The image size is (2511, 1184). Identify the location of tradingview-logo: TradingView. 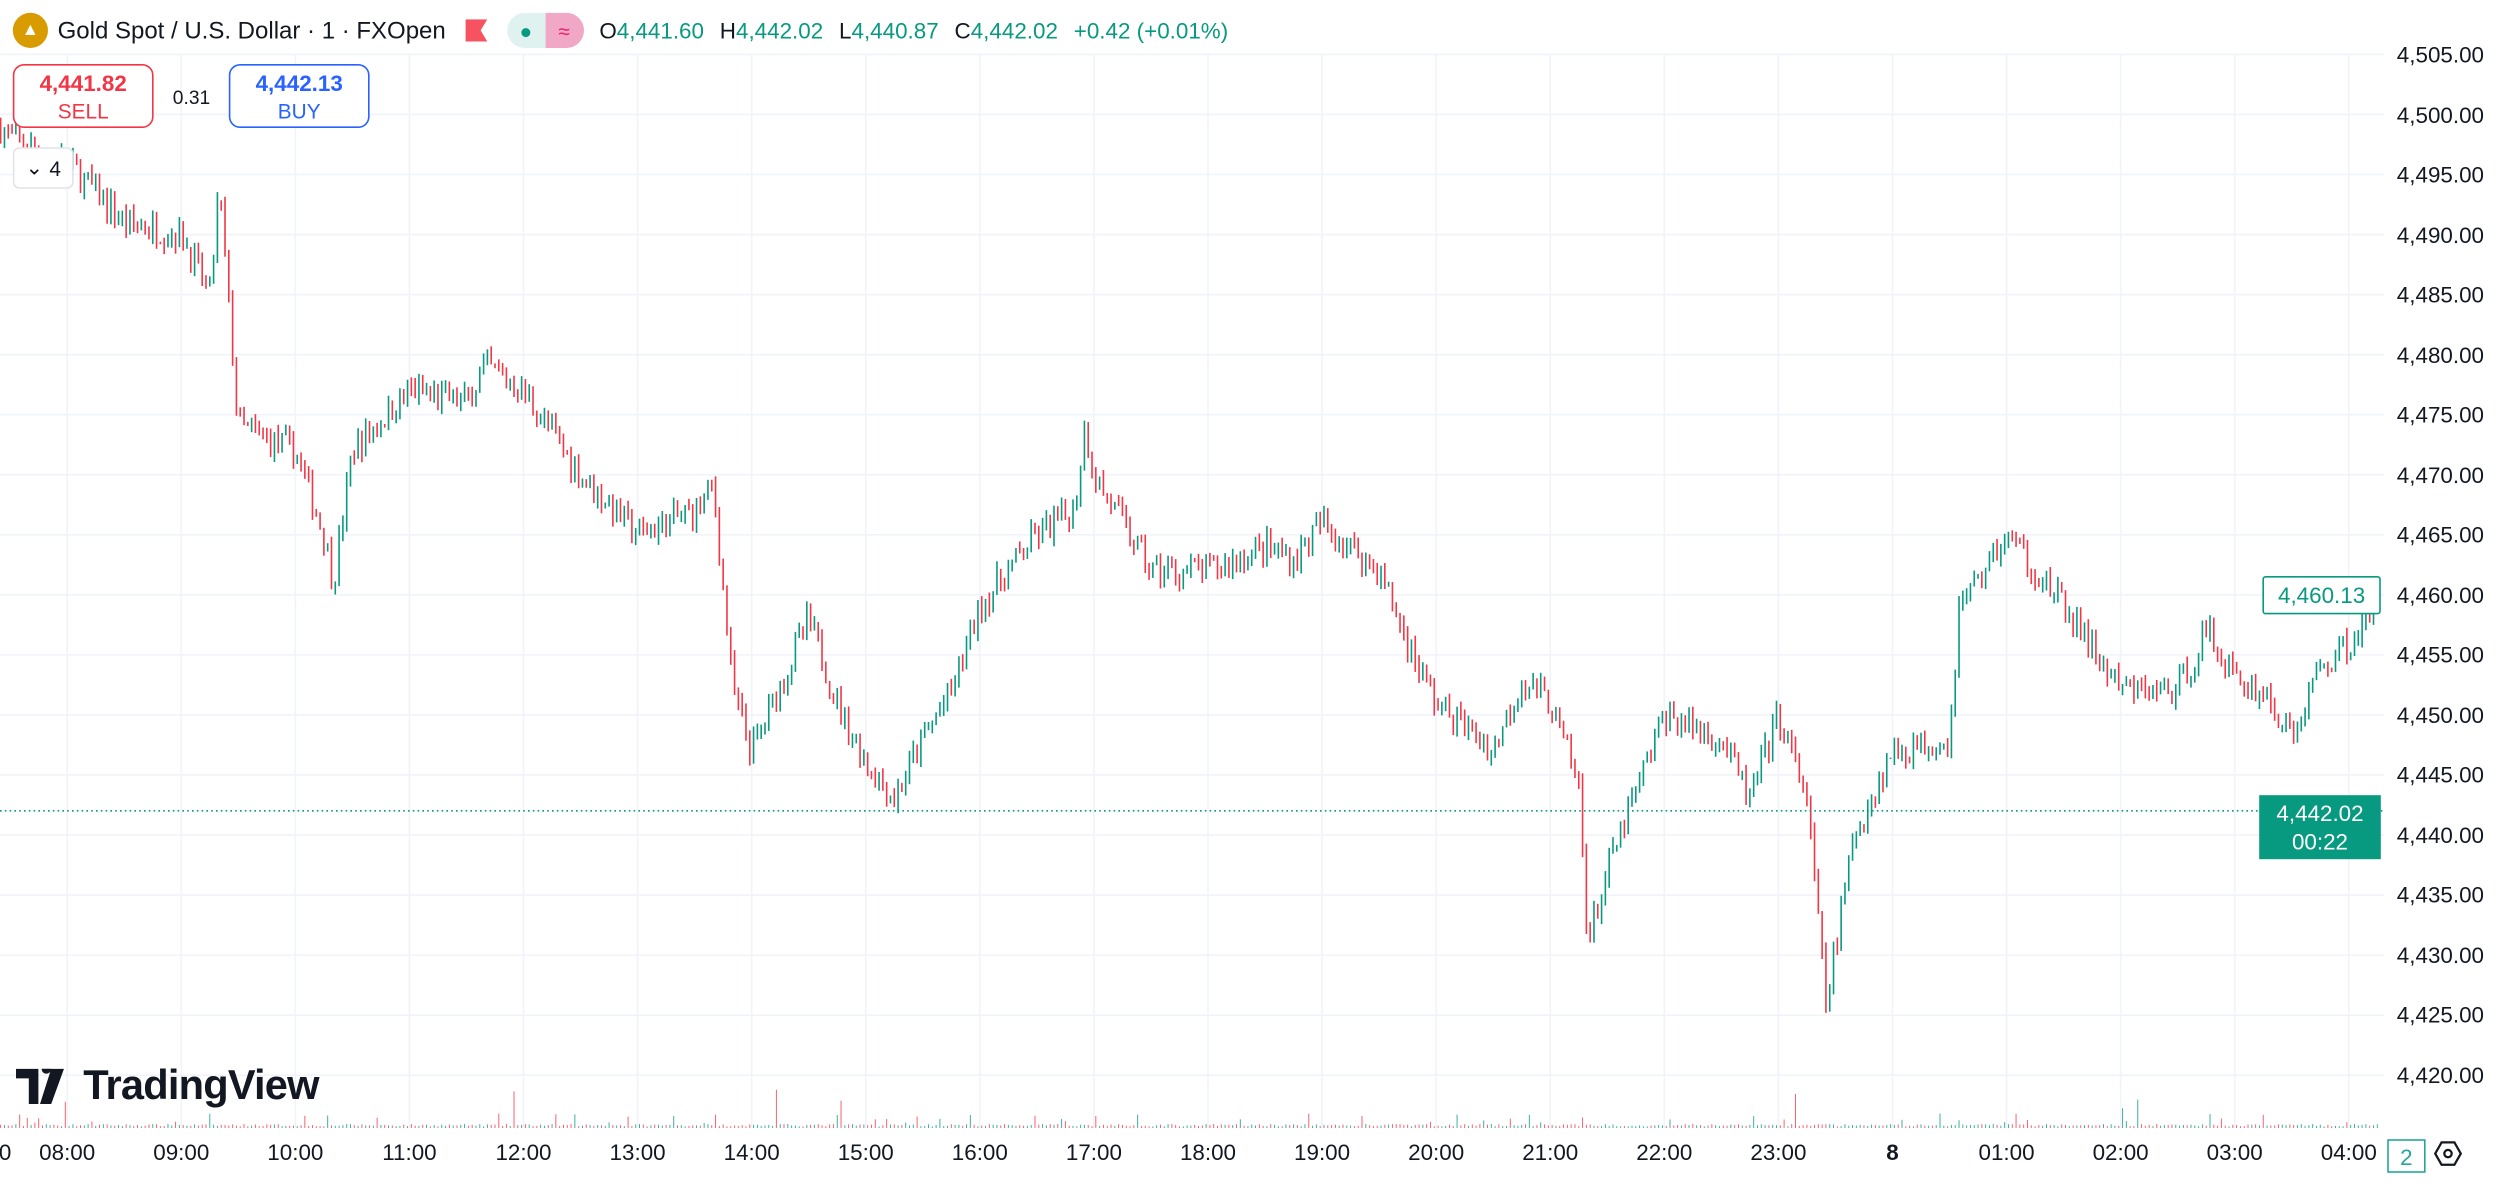
(168, 1085).